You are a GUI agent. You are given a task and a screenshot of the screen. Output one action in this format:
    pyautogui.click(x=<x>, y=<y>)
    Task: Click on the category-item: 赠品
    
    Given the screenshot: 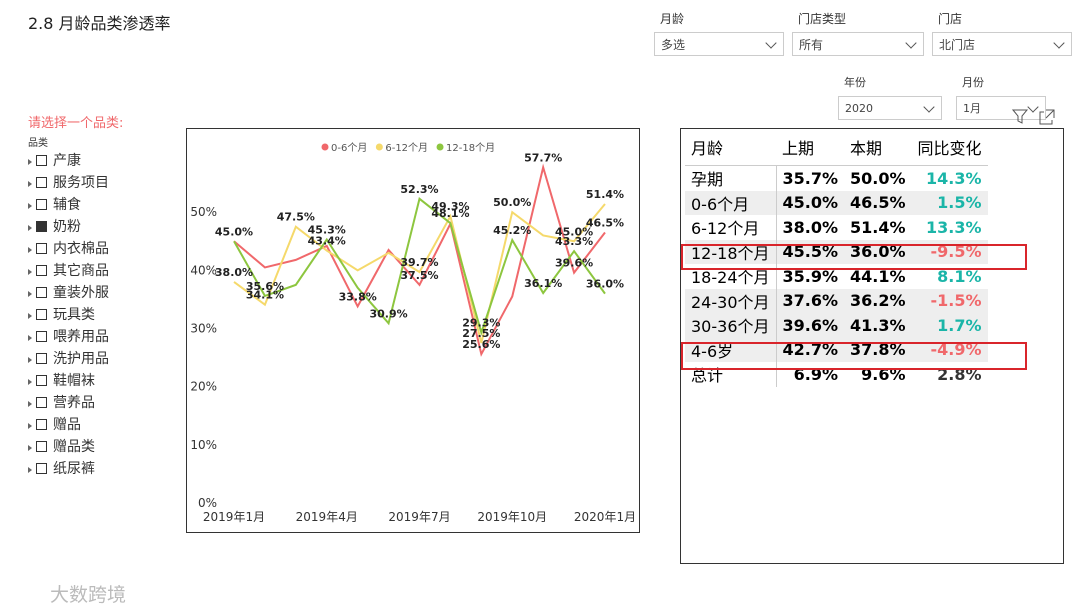 What is the action you would take?
    pyautogui.click(x=68, y=425)
    